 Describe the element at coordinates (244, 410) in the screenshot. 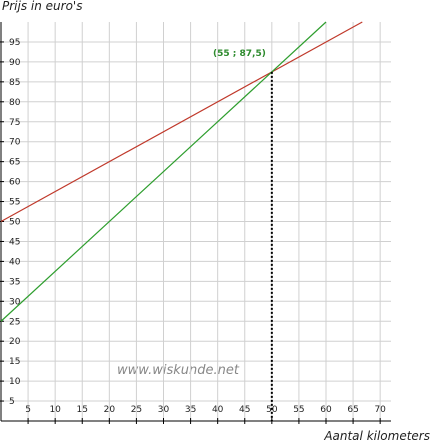

I see `x-tick-label: 45` at that location.